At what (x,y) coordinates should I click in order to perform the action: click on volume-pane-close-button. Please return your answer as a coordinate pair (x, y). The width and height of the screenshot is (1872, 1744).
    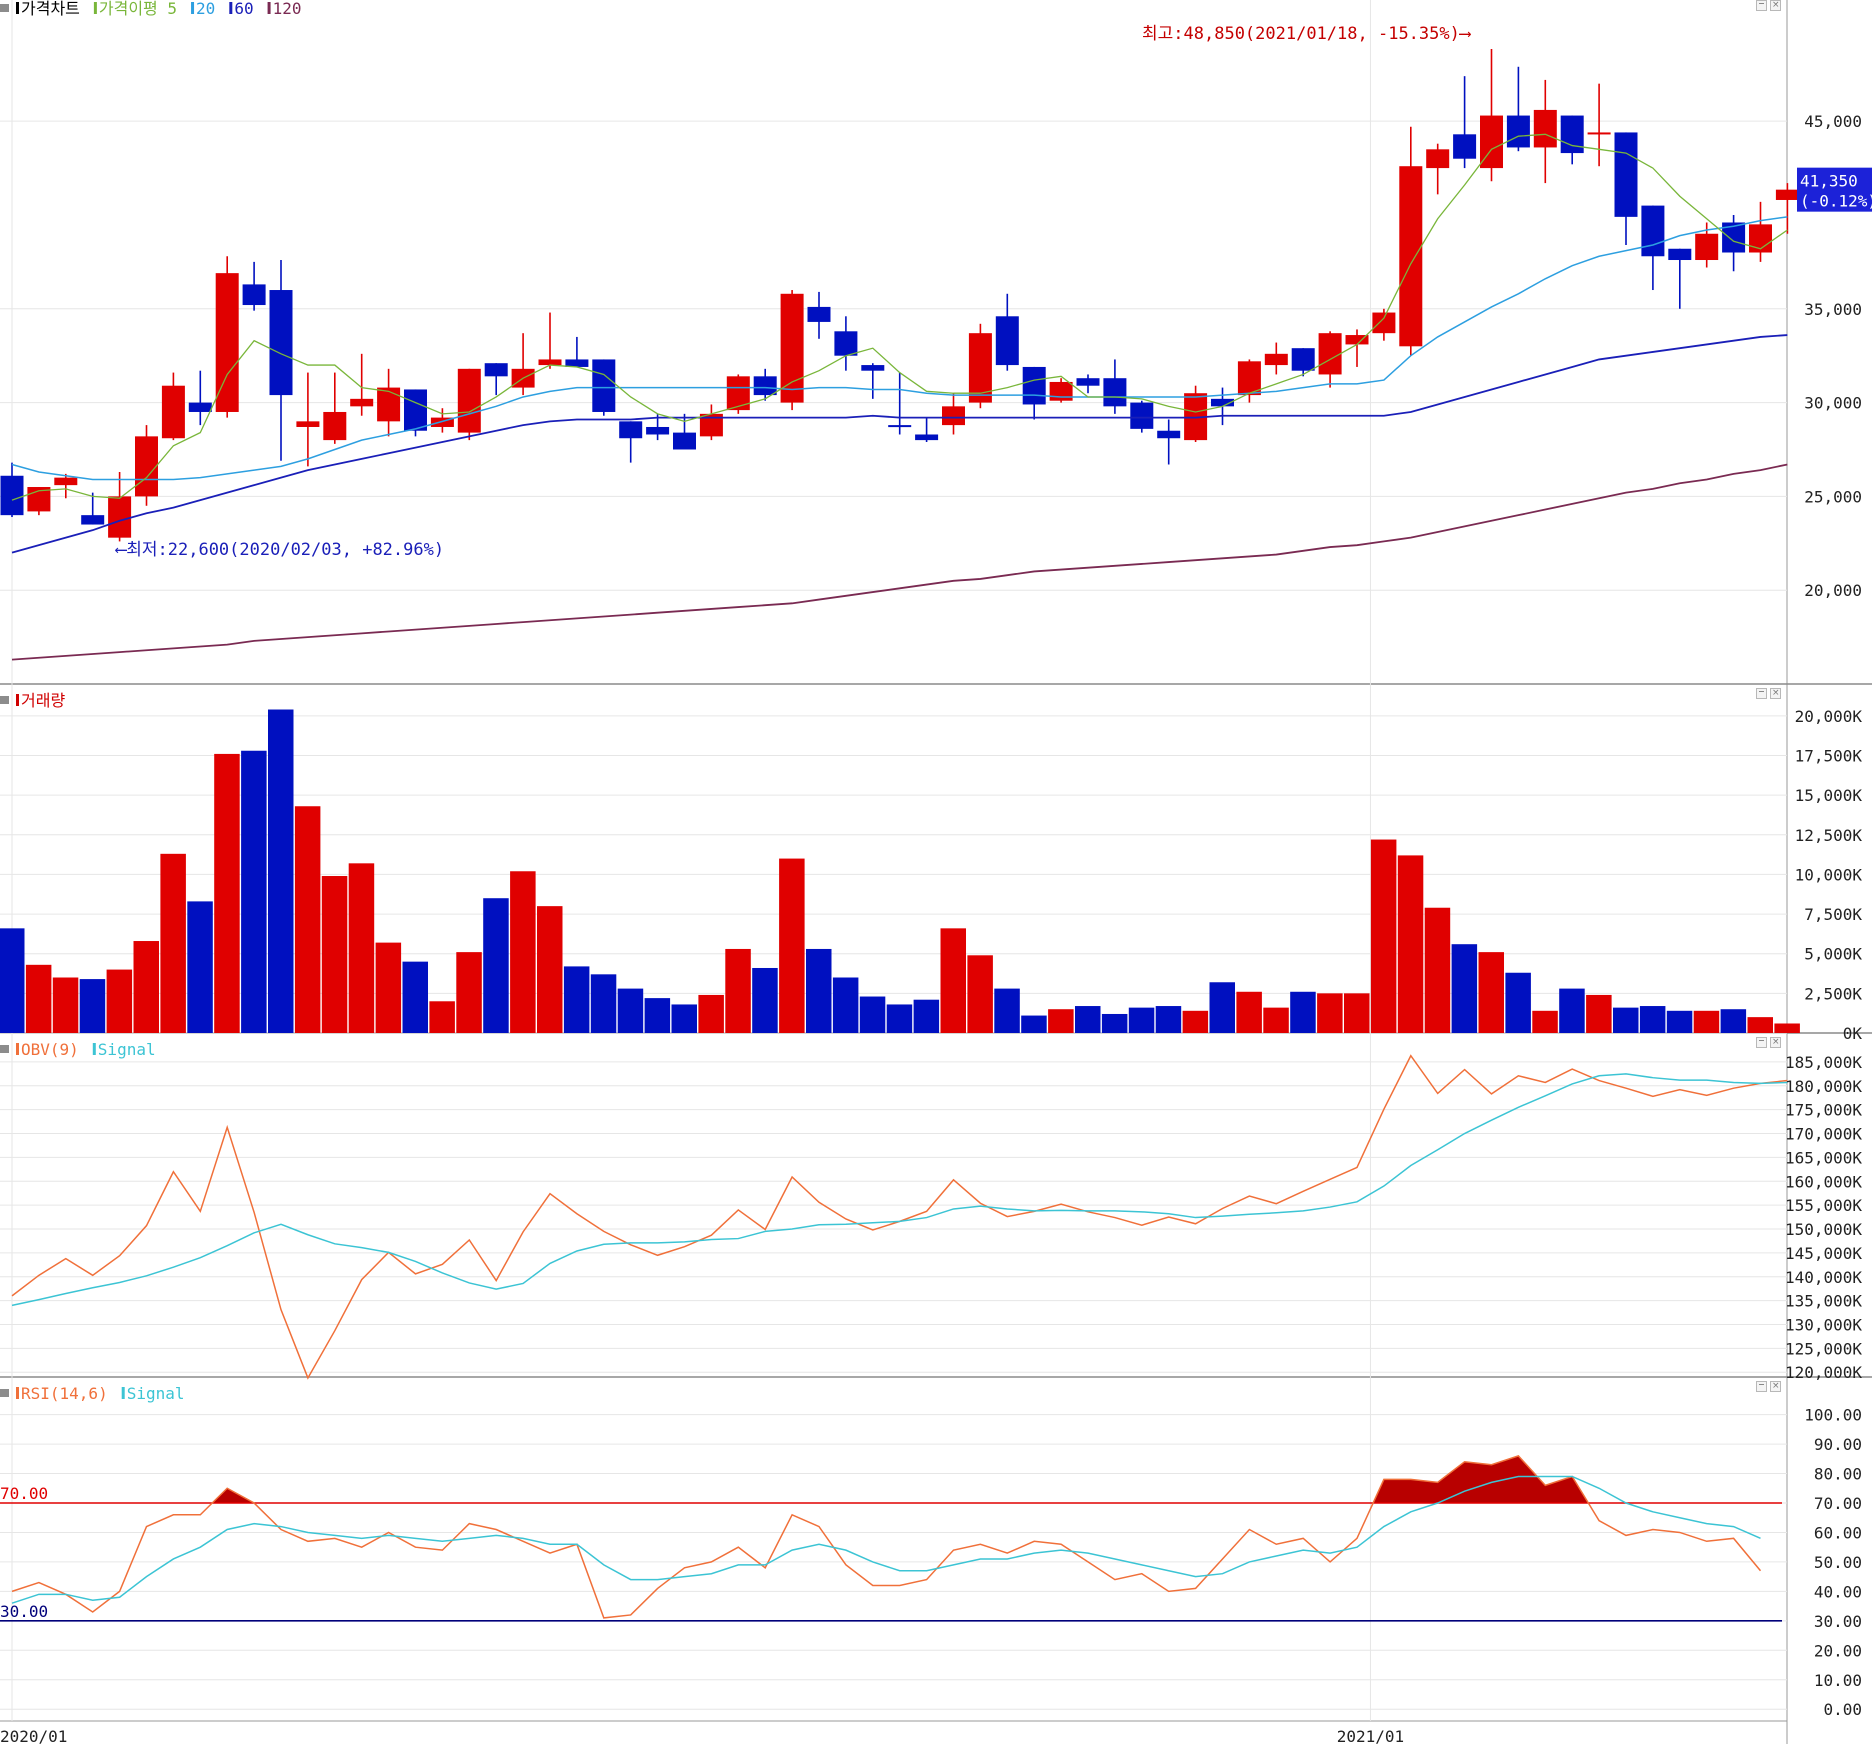
    Looking at the image, I should click on (1775, 693).